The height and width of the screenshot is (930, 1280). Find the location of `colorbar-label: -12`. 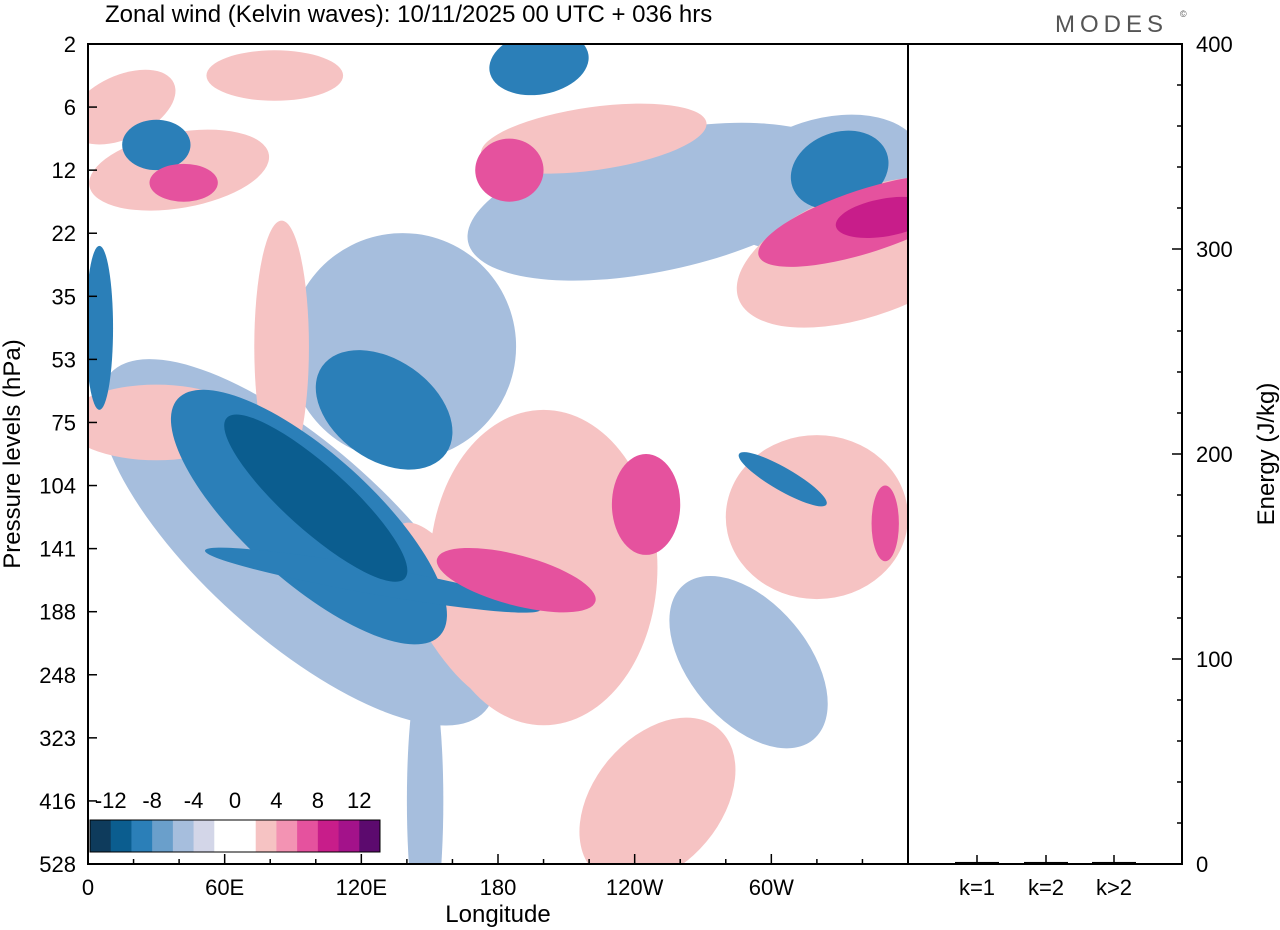

colorbar-label: -12 is located at coordinates (111, 800).